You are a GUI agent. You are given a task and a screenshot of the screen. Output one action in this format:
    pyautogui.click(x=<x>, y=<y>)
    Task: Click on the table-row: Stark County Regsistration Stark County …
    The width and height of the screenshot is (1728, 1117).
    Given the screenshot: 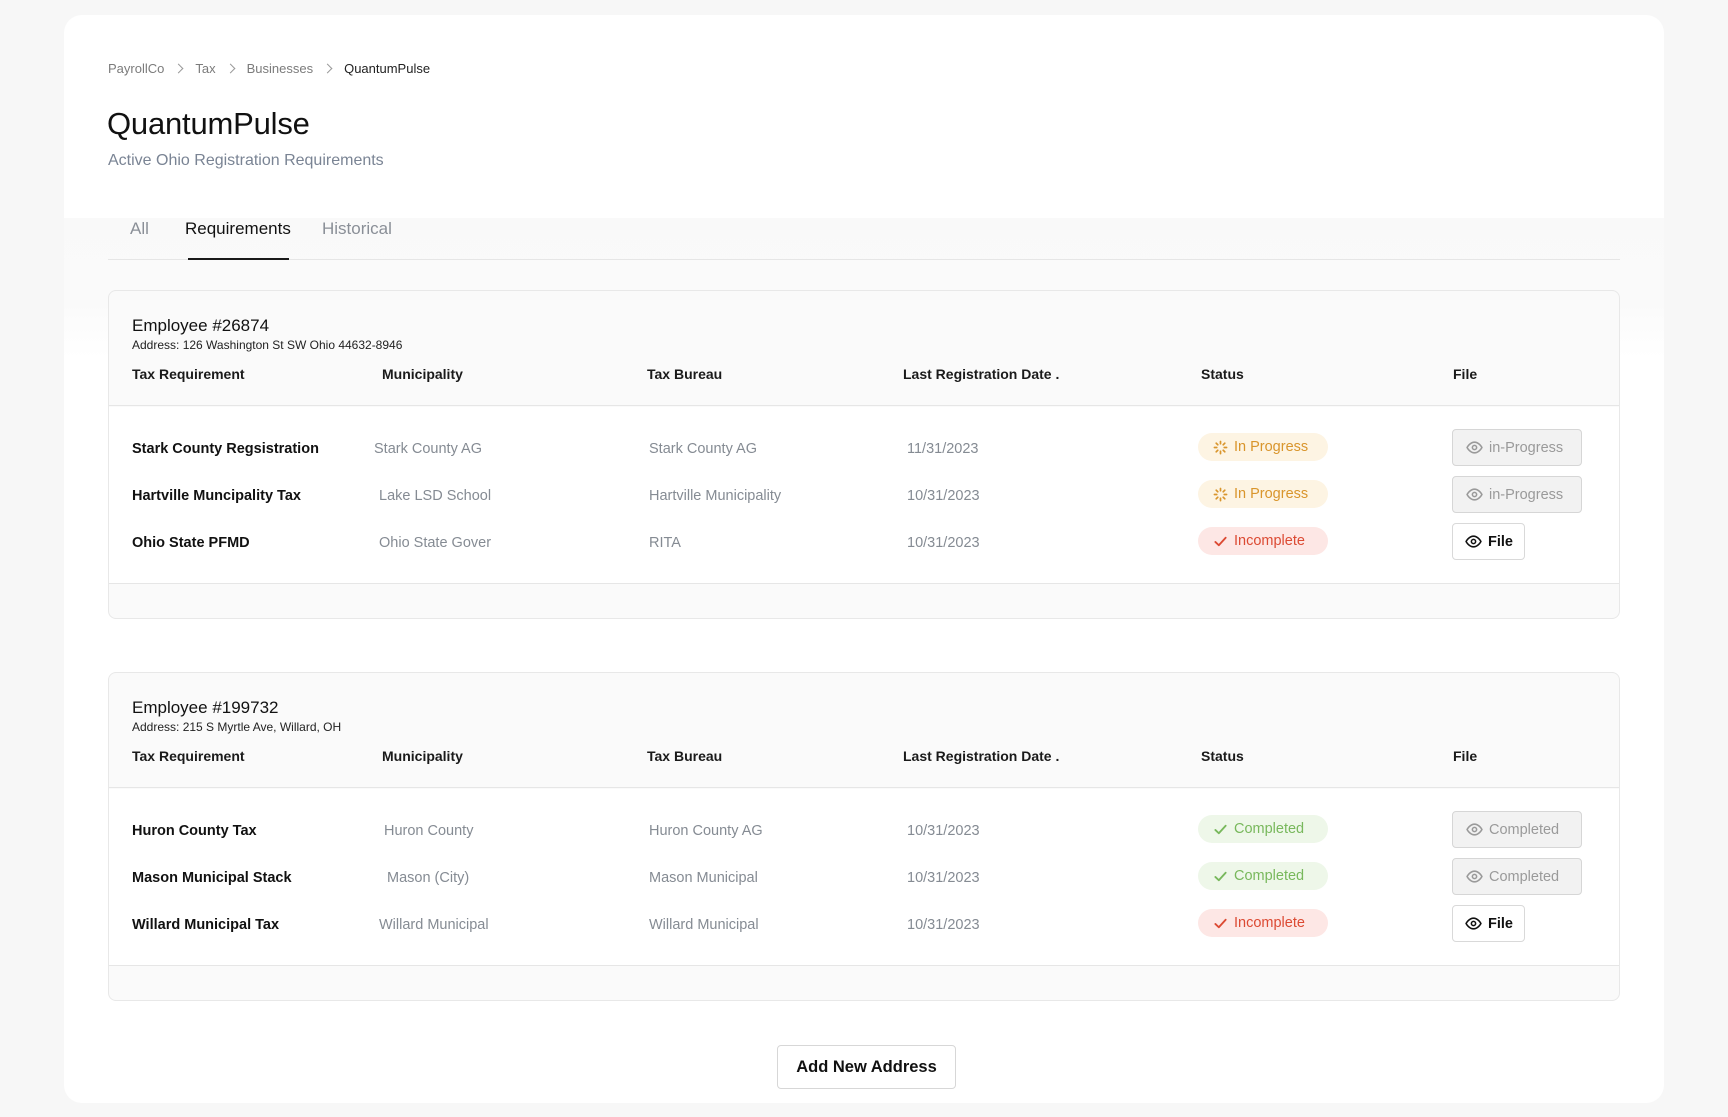 What is the action you would take?
    pyautogui.click(x=864, y=449)
    